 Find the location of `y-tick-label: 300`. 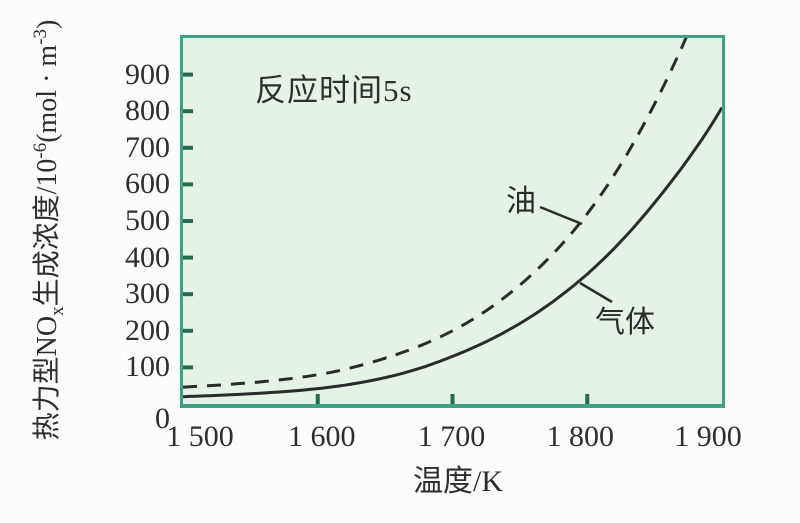

y-tick-label: 300 is located at coordinates (147, 294).